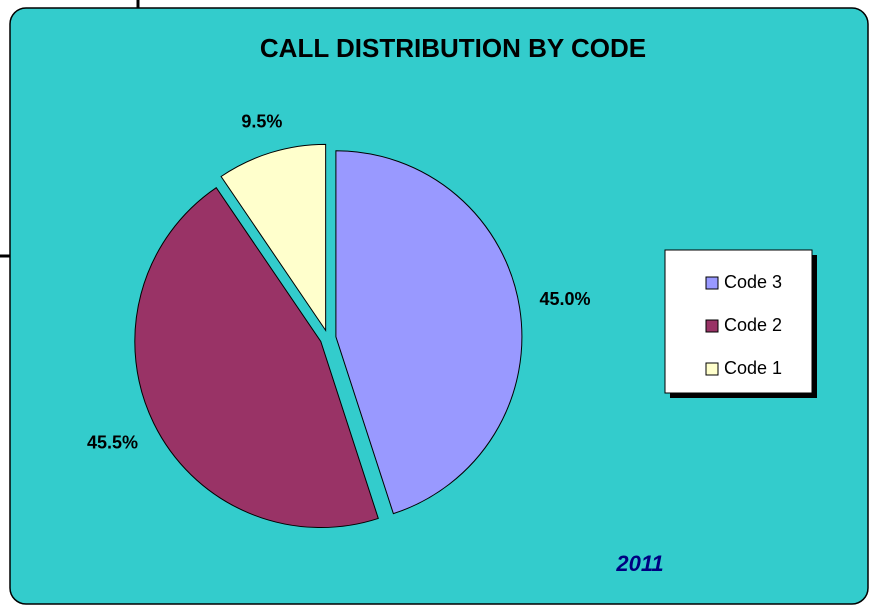 The image size is (873, 607). I want to click on data-label: 45.0%, so click(565, 299).